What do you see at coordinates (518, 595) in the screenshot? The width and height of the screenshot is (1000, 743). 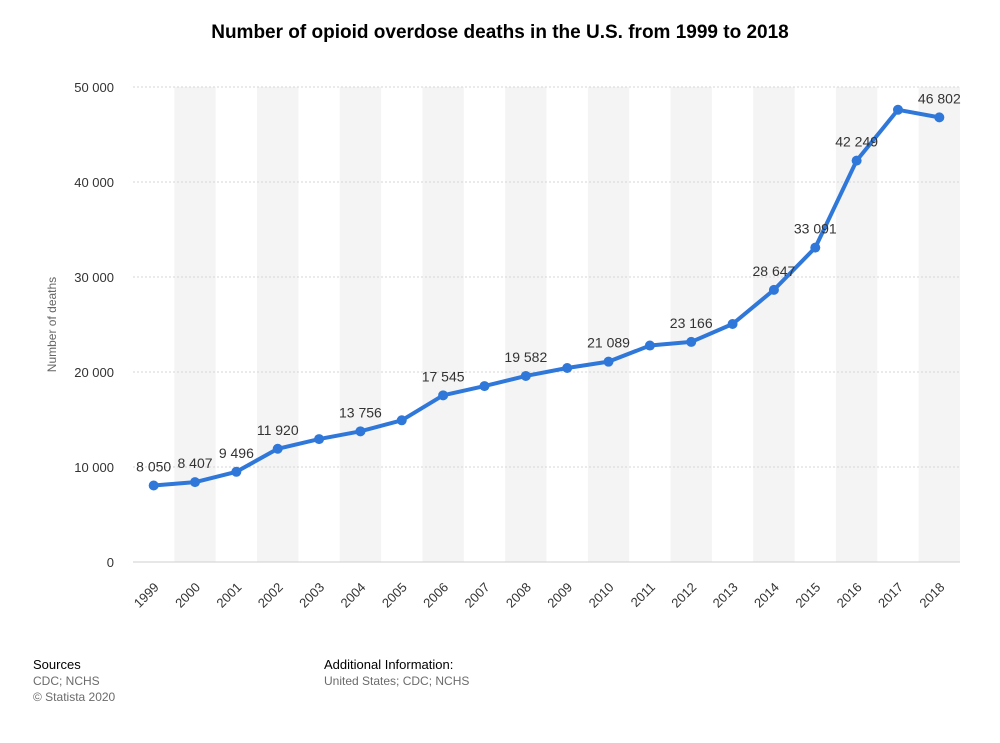 I see `x-tick-label: 2008` at bounding box center [518, 595].